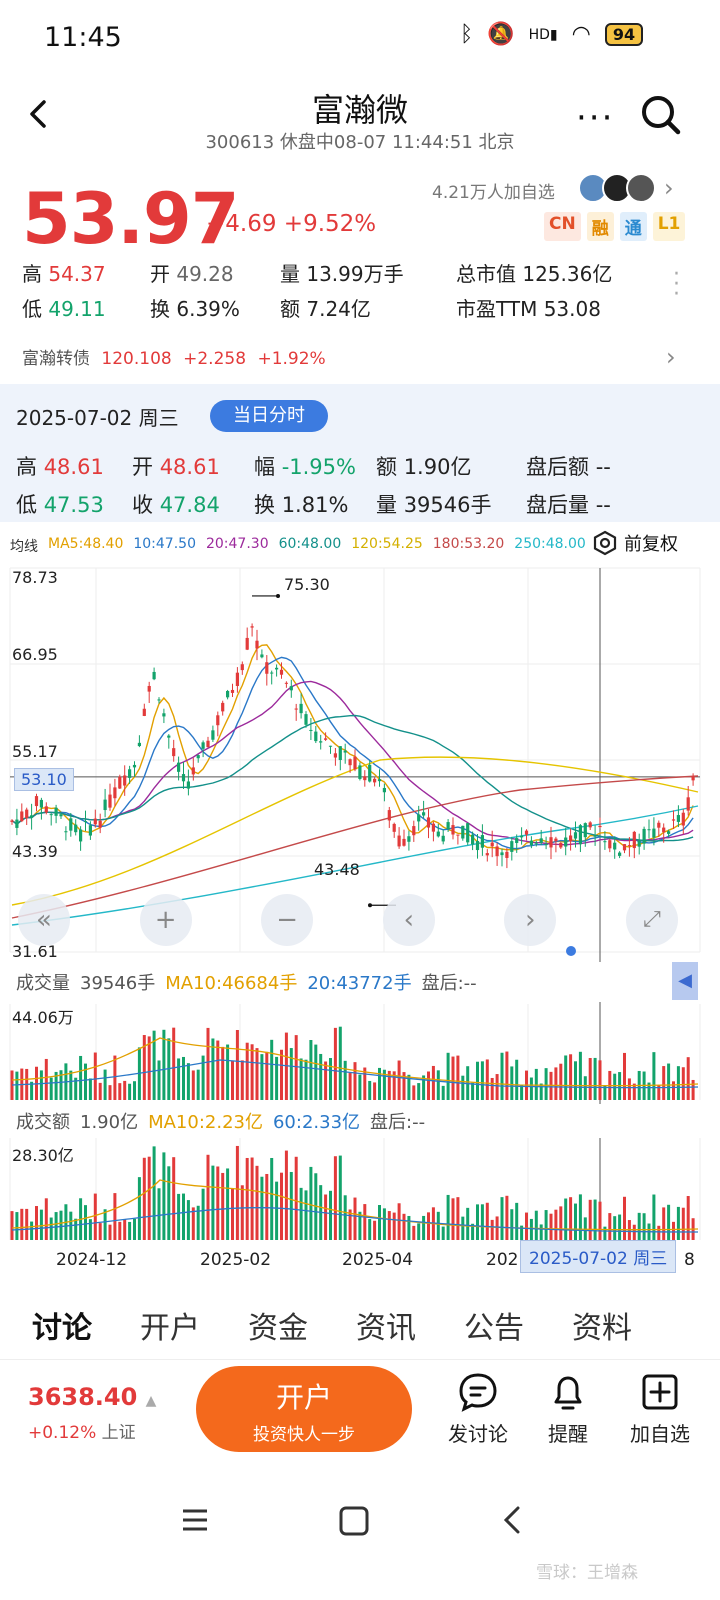 The image size is (720, 1600). I want to click on expand-stats-icon: · · ·, so click(676, 284).